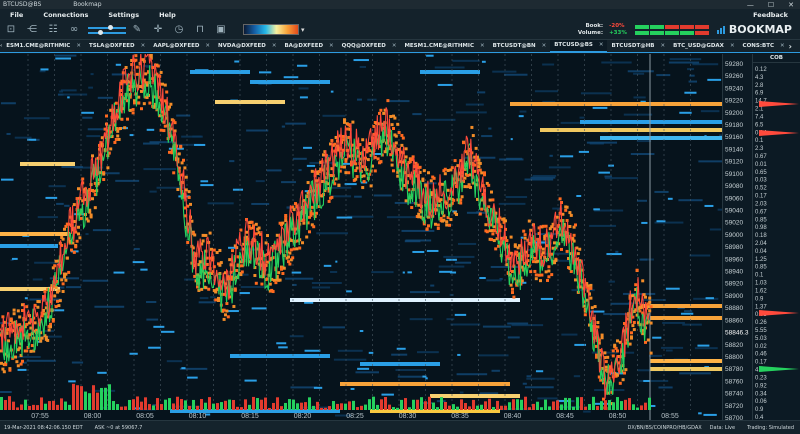 This screenshot has width=800, height=434. Describe the element at coordinates (444, 46) in the screenshot. I see `tab-mesm1-cme-rithmic: MESM1.CME@RITHMIC ✕` at that location.